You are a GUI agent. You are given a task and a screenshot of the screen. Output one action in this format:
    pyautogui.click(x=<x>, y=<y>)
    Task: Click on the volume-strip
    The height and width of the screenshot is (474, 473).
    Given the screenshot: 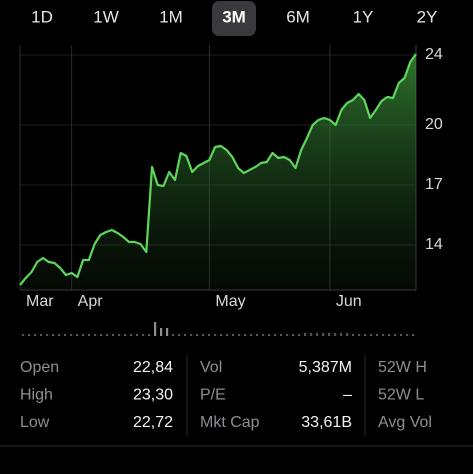 What is the action you would take?
    pyautogui.click(x=218, y=329)
    